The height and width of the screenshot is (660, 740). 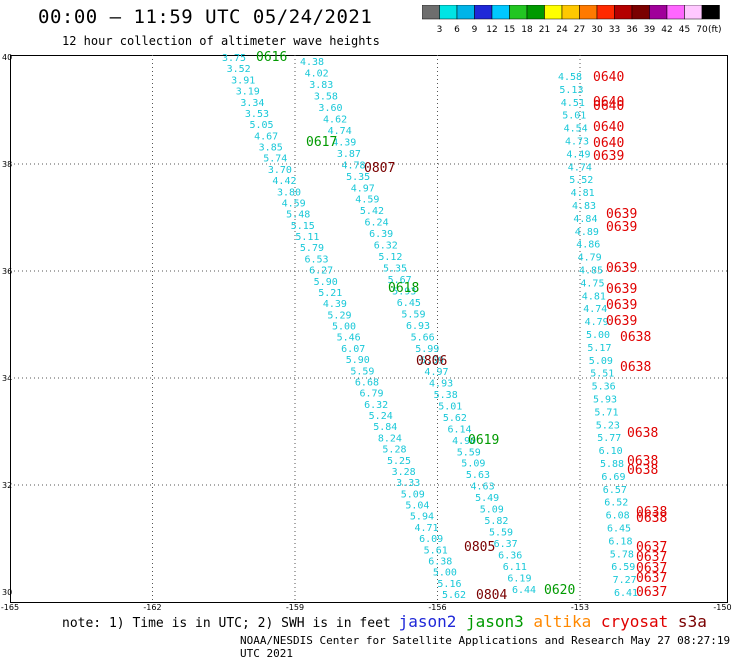 I want to click on swh-value: 6.37, so click(x=506, y=544).